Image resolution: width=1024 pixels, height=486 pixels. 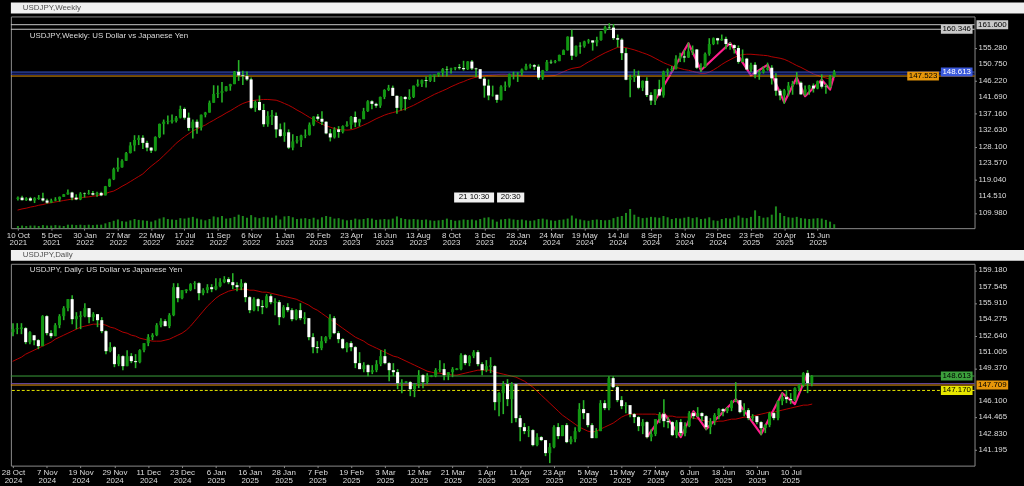 I want to click on y-tick-label: 137.160, so click(x=993, y=113).